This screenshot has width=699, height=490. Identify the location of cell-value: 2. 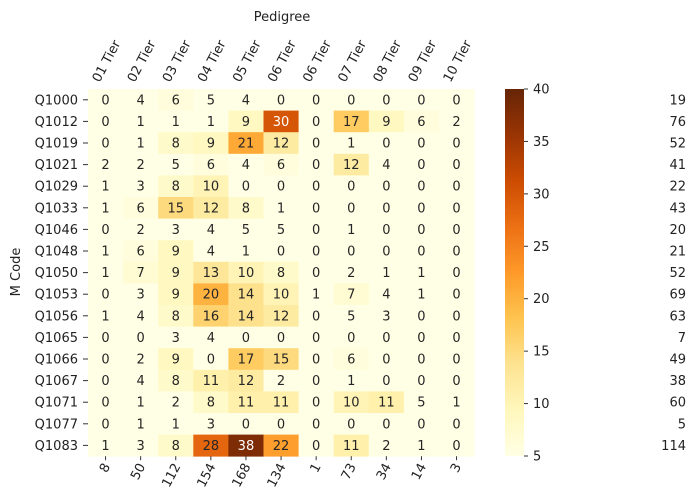
(141, 165).